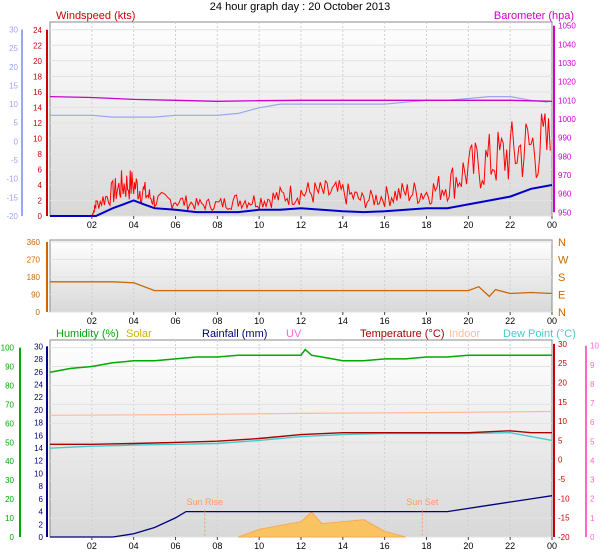  Describe the element at coordinates (41, 512) in the screenshot. I see `rainfall-tick-label: 4` at that location.